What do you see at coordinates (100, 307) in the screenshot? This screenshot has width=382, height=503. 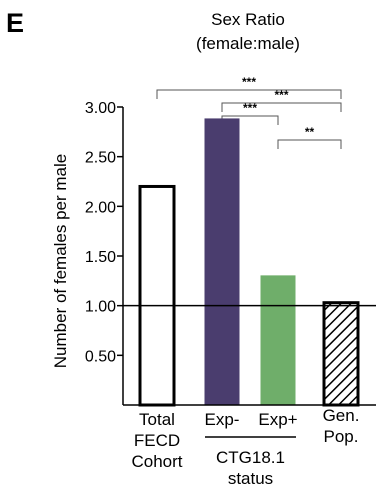 I see `y-tick-label: 1.00` at bounding box center [100, 307].